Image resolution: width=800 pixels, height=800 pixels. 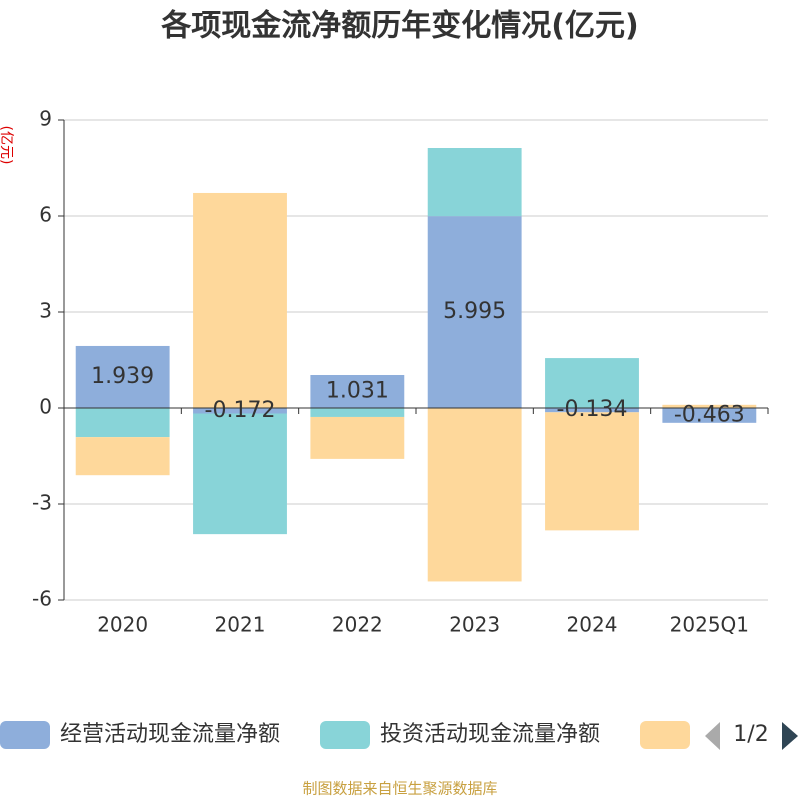 I want to click on legend-prev, so click(x=712, y=736).